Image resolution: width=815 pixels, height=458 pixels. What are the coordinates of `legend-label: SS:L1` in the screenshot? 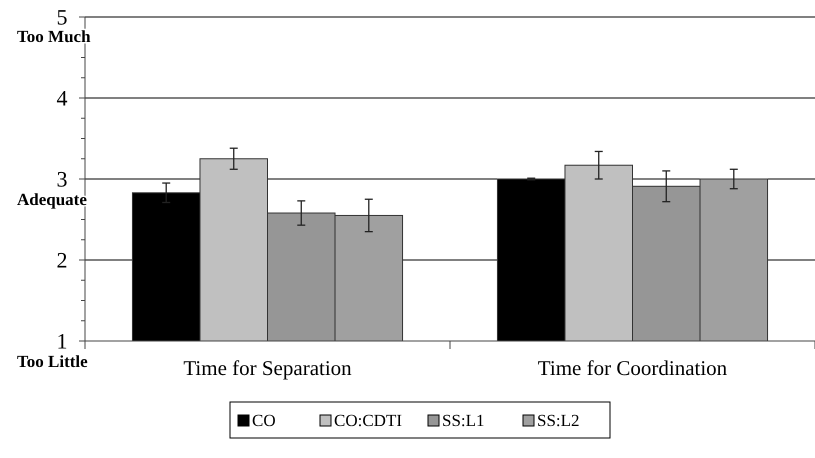 It's located at (463, 420).